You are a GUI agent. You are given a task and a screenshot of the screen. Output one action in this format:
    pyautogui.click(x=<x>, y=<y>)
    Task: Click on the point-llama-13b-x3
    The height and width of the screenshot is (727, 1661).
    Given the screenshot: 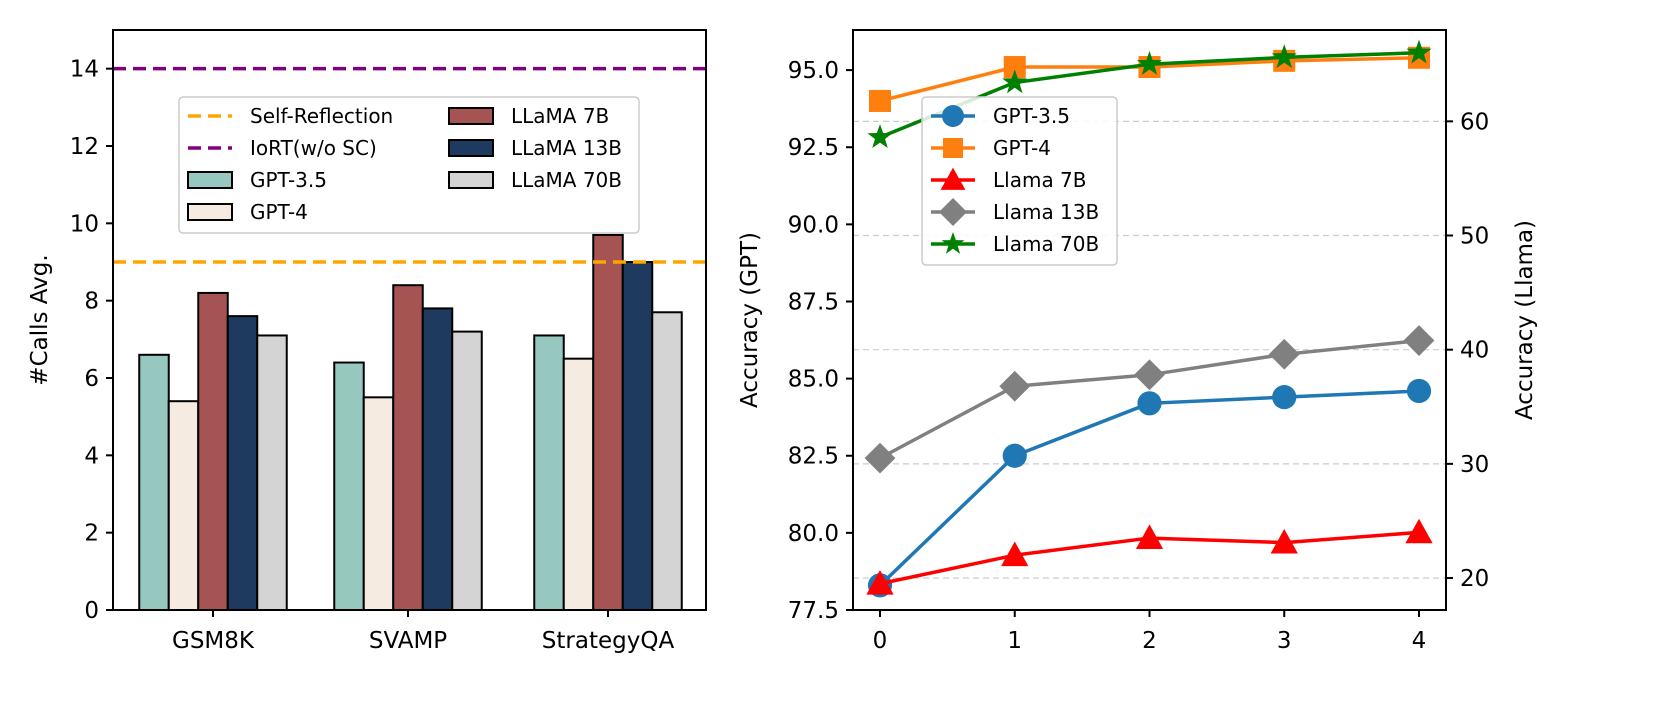 What is the action you would take?
    pyautogui.click(x=1284, y=354)
    